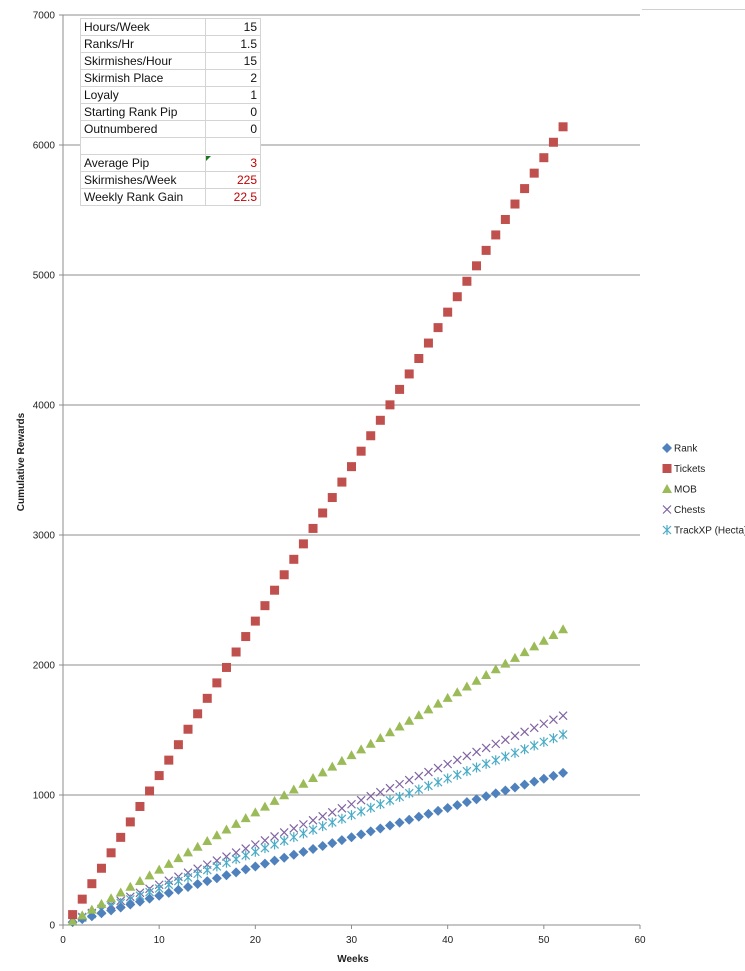 The image size is (745, 971). Describe the element at coordinates (44, 16) in the screenshot. I see `y-tick-label: 7000` at that location.